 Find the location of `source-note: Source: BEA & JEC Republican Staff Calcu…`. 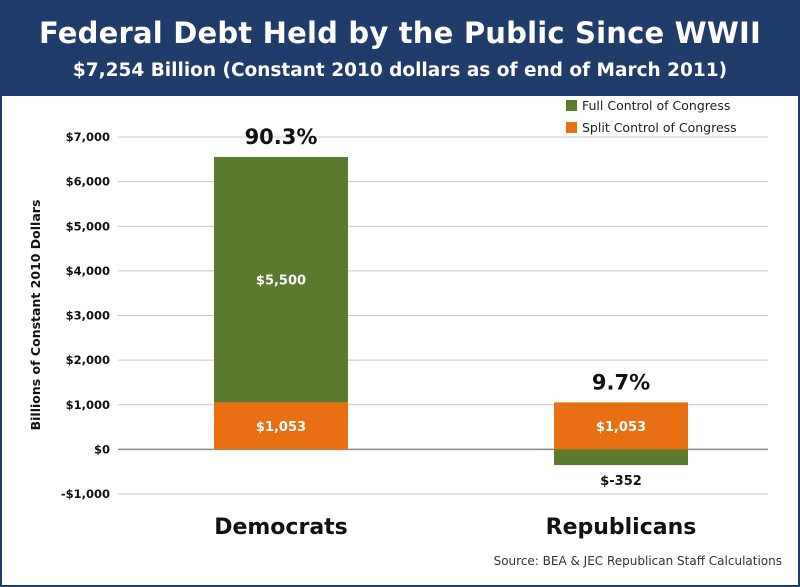

source-note: Source: BEA & JEC Republican Staff Calcu… is located at coordinates (638, 561).